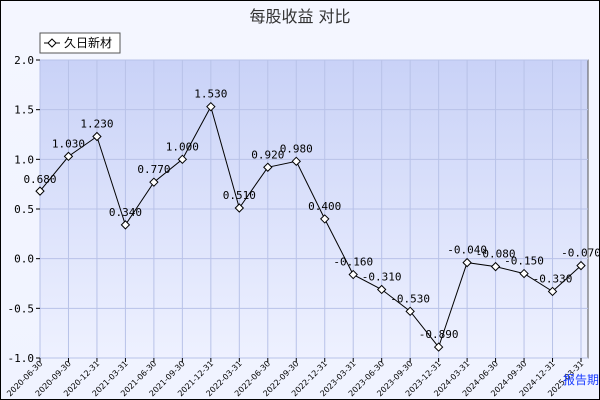 The height and width of the screenshot is (400, 600). I want to click on data-label: -0.040, so click(467, 250).